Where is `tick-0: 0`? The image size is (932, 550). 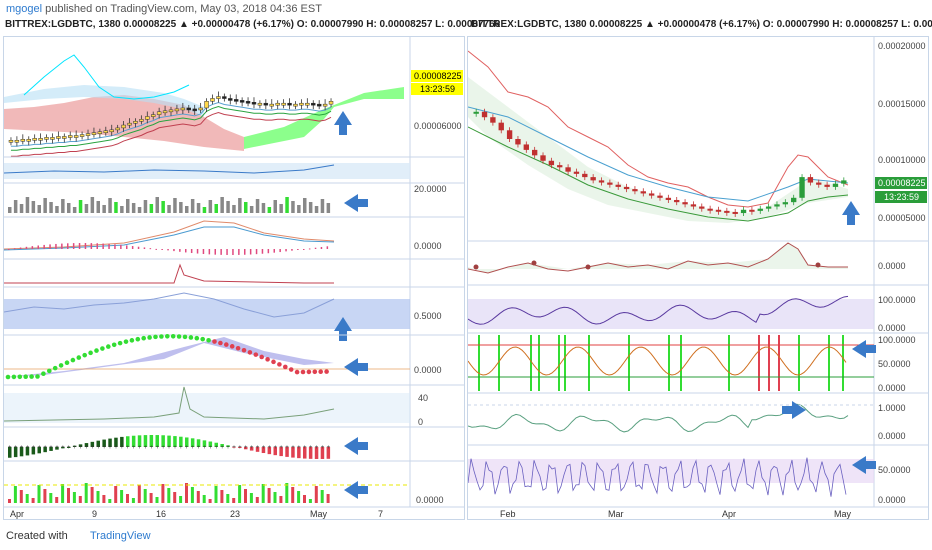
tick-0: 0 is located at coordinates (420, 422).